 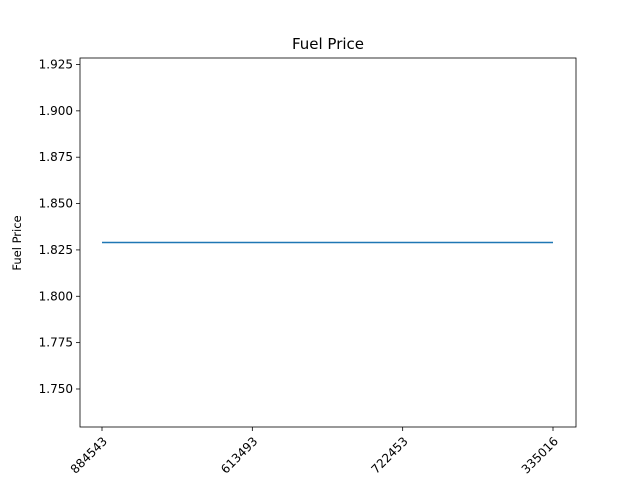 What do you see at coordinates (59, 226) in the screenshot?
I see `y-axis: 1.750 1.775 1.800 1.825 1.850 1.875 1.900 1.925` at bounding box center [59, 226].